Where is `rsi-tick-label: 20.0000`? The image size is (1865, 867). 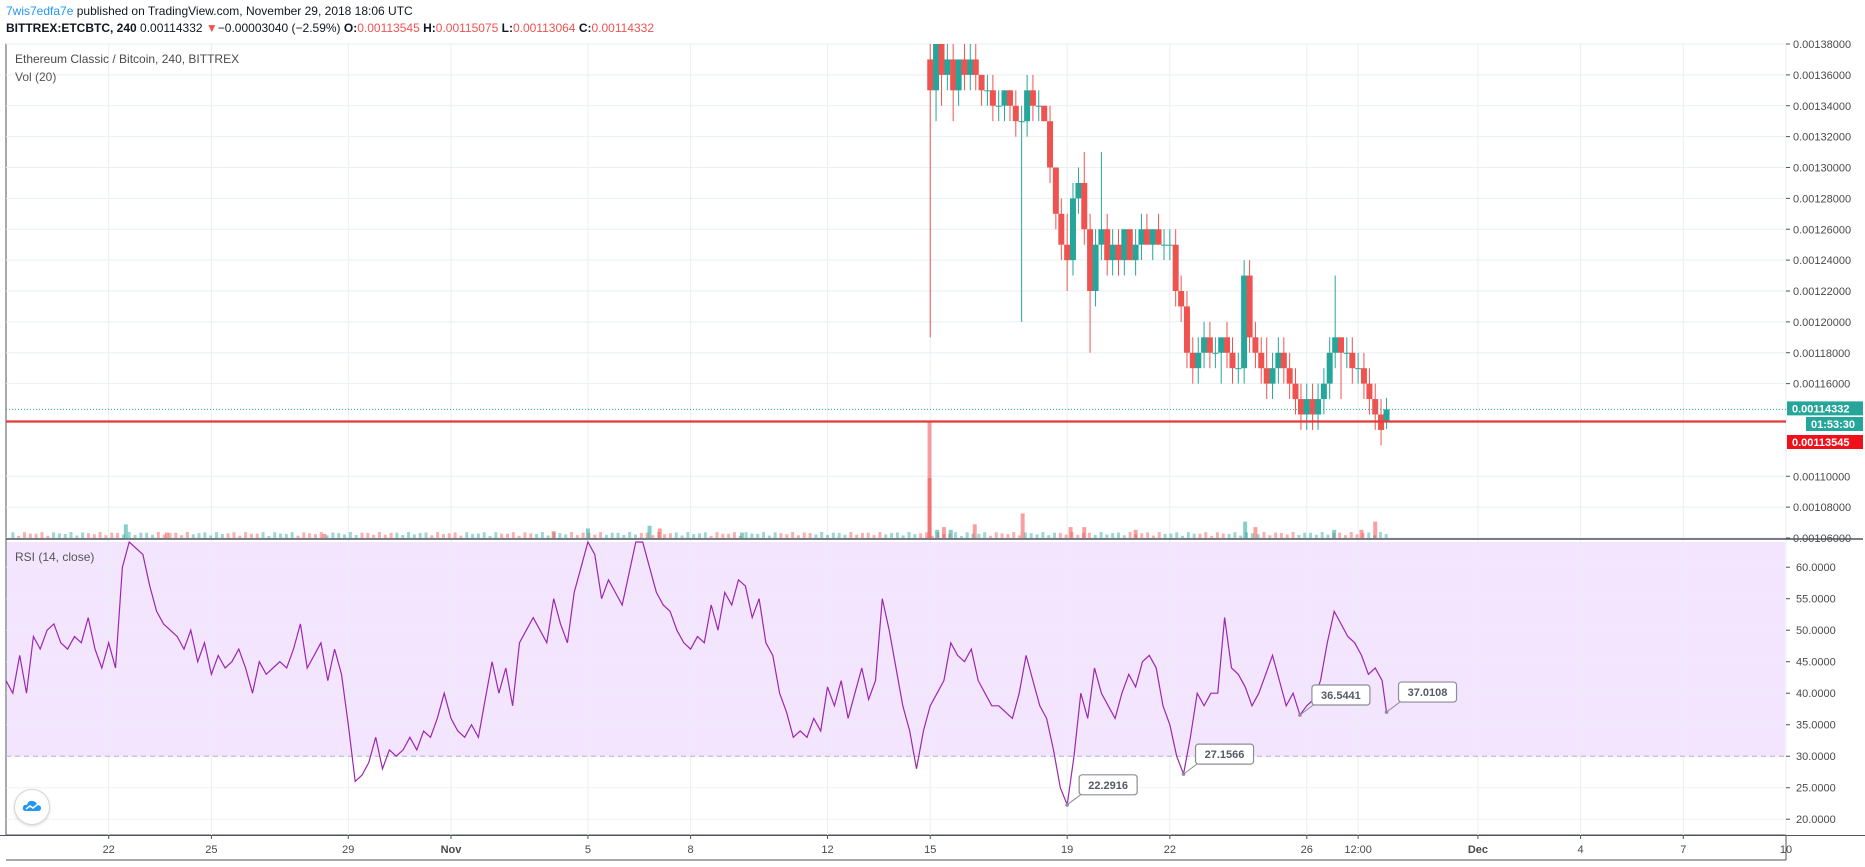 rsi-tick-label: 20.0000 is located at coordinates (1816, 820).